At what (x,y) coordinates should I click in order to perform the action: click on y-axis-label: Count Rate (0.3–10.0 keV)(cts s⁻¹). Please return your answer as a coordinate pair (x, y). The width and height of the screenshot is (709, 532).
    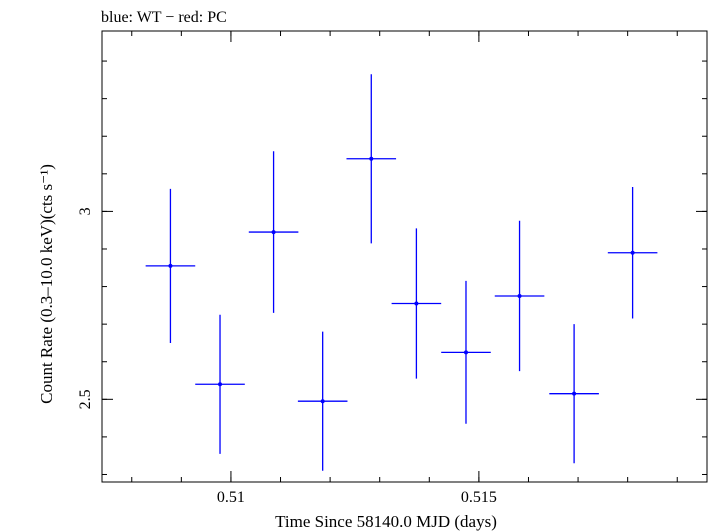
    Looking at the image, I should click on (46, 284).